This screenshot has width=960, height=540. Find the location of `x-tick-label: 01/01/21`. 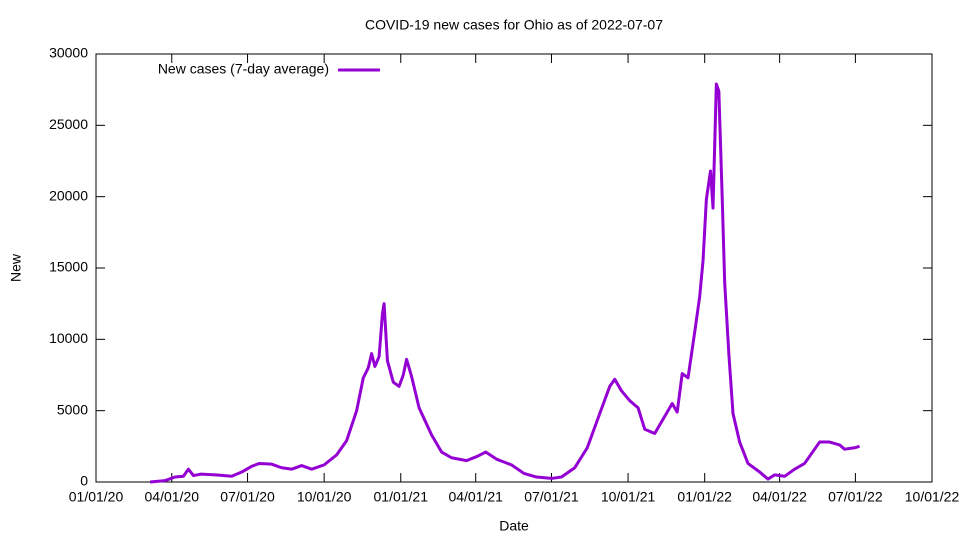

x-tick-label: 01/01/21 is located at coordinates (401, 497).